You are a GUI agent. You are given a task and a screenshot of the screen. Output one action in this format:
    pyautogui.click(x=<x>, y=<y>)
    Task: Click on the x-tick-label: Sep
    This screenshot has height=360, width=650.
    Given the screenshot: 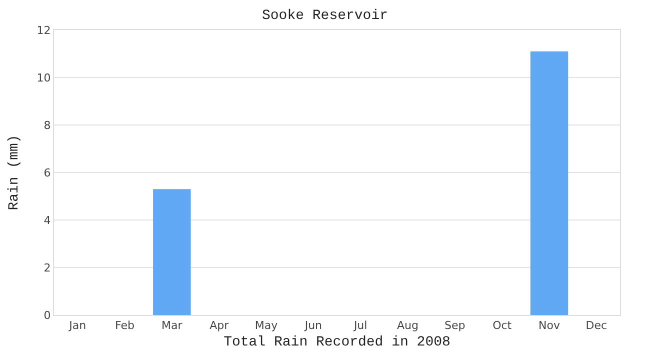 What is the action you would take?
    pyautogui.click(x=455, y=325)
    